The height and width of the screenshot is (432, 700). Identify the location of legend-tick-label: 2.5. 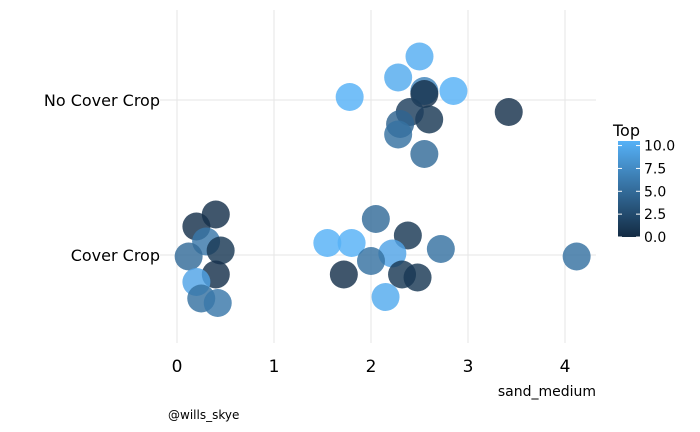
(655, 215).